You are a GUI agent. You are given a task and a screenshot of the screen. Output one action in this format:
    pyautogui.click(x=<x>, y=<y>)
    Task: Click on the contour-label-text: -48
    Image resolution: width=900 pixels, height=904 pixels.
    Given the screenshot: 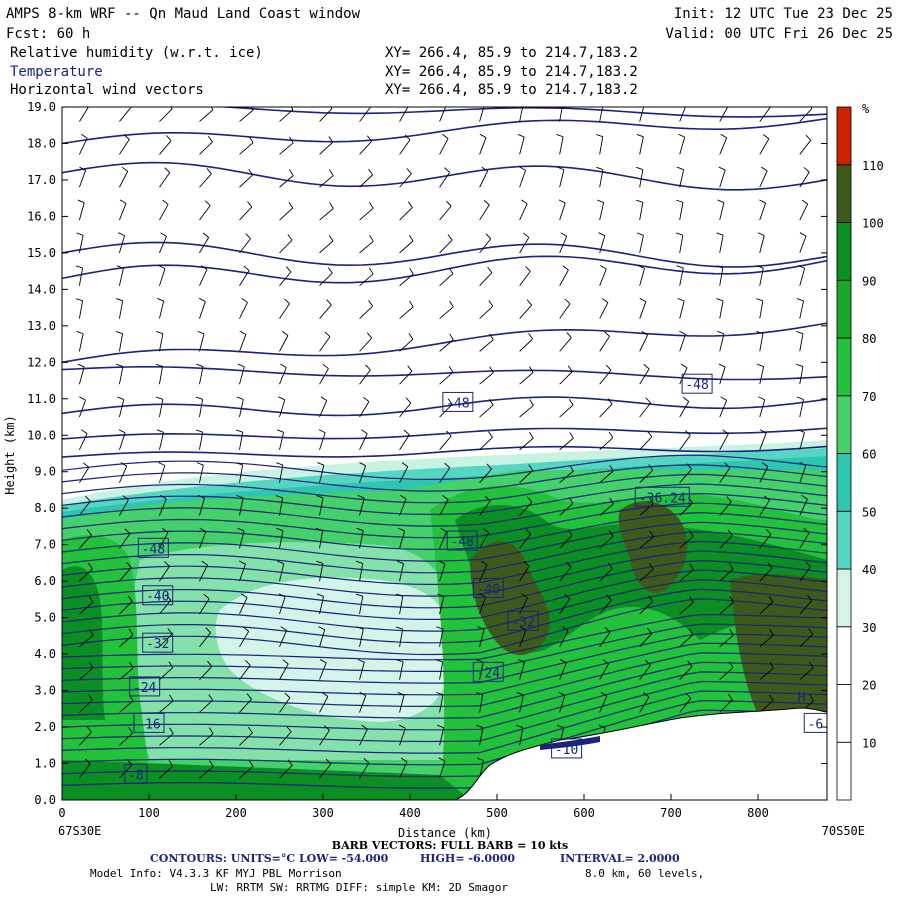 What is the action you would take?
    pyautogui.click(x=461, y=542)
    